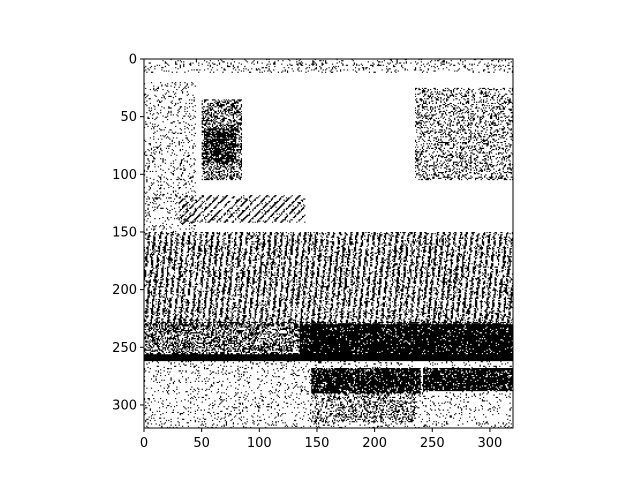 The width and height of the screenshot is (640, 480). I want to click on y-tick-label: 200, so click(124, 290).